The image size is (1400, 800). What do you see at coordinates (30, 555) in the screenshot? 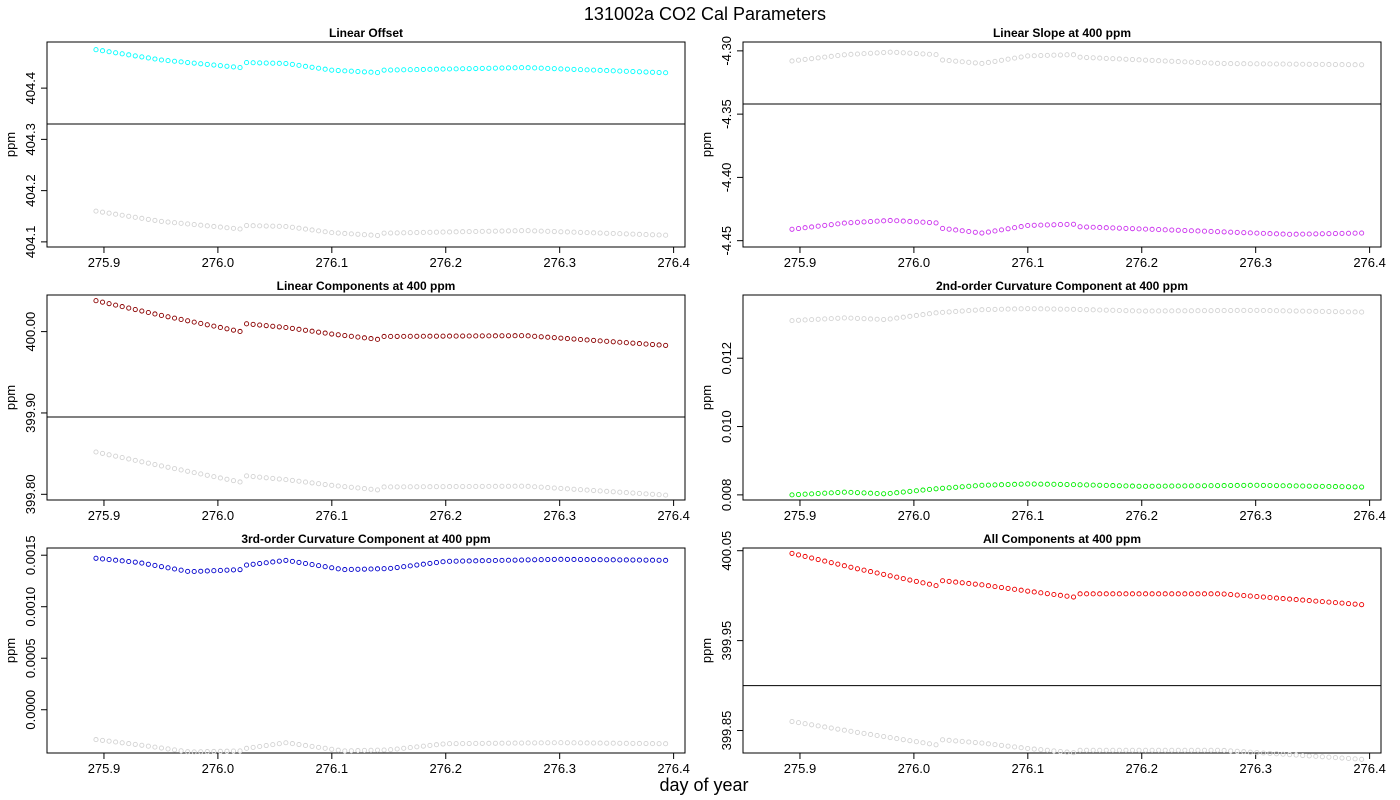
I see `y-tick-label: 0.0015` at bounding box center [30, 555].